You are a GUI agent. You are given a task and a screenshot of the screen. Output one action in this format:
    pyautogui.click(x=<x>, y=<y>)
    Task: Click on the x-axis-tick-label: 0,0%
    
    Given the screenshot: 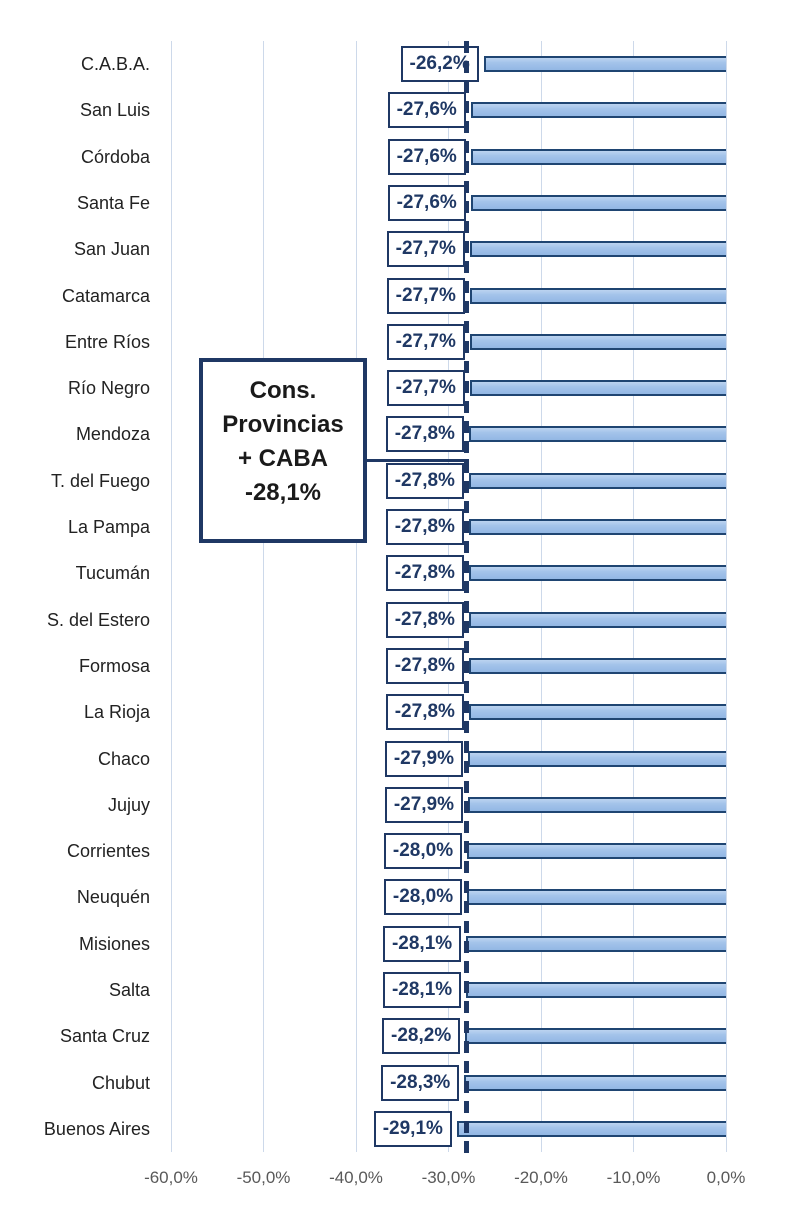 What is the action you would take?
    pyautogui.click(x=726, y=1177)
    